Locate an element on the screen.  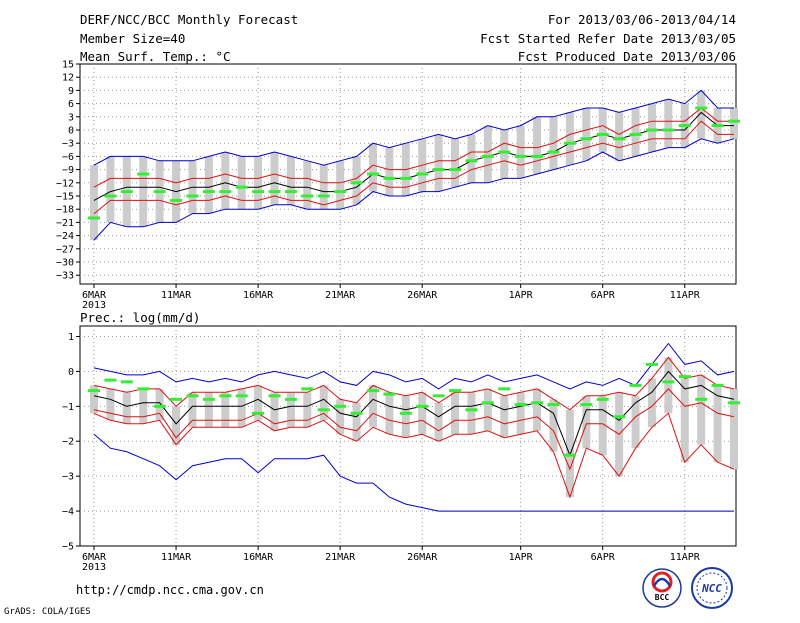
series-line-mean is located at coordinates (414, 413).